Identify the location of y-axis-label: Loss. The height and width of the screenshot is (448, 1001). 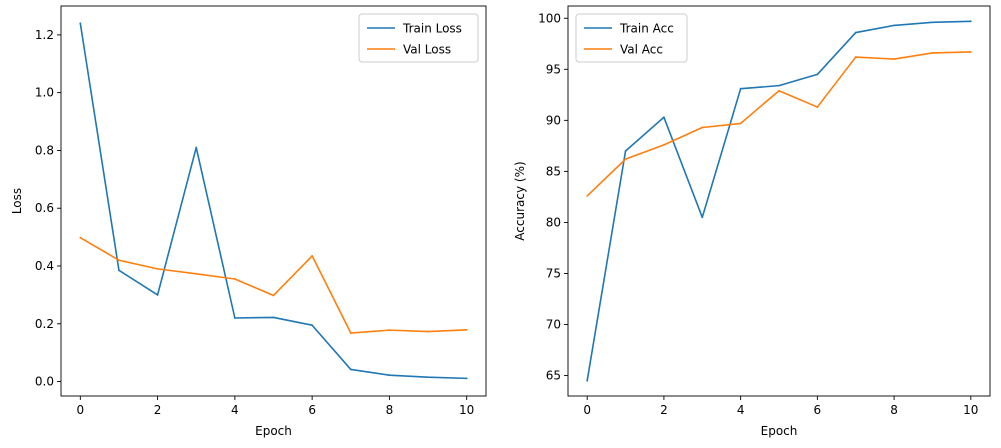
(17, 201).